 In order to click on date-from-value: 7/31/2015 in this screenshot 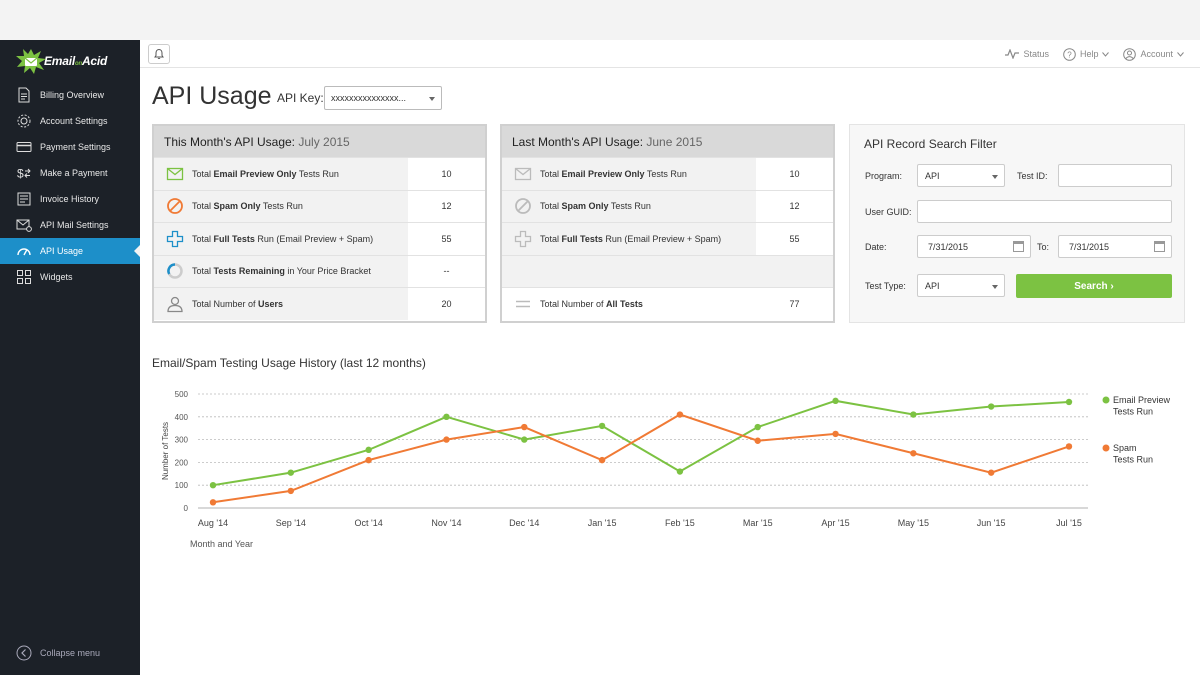, I will do `click(948, 247)`.